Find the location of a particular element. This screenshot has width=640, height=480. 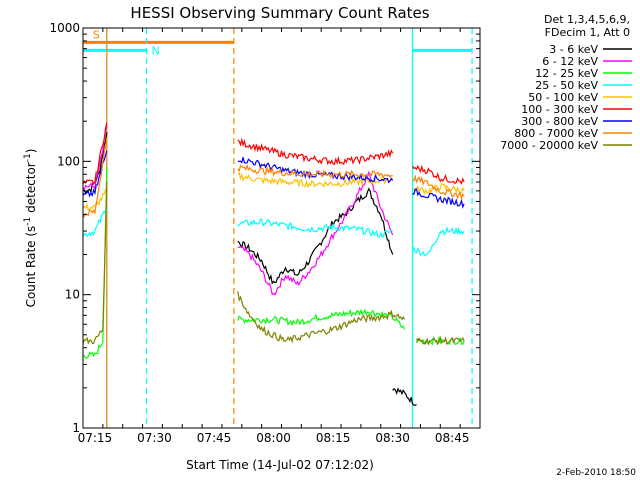

legend-label-0: 3 - 6 keV is located at coordinates (573, 49).